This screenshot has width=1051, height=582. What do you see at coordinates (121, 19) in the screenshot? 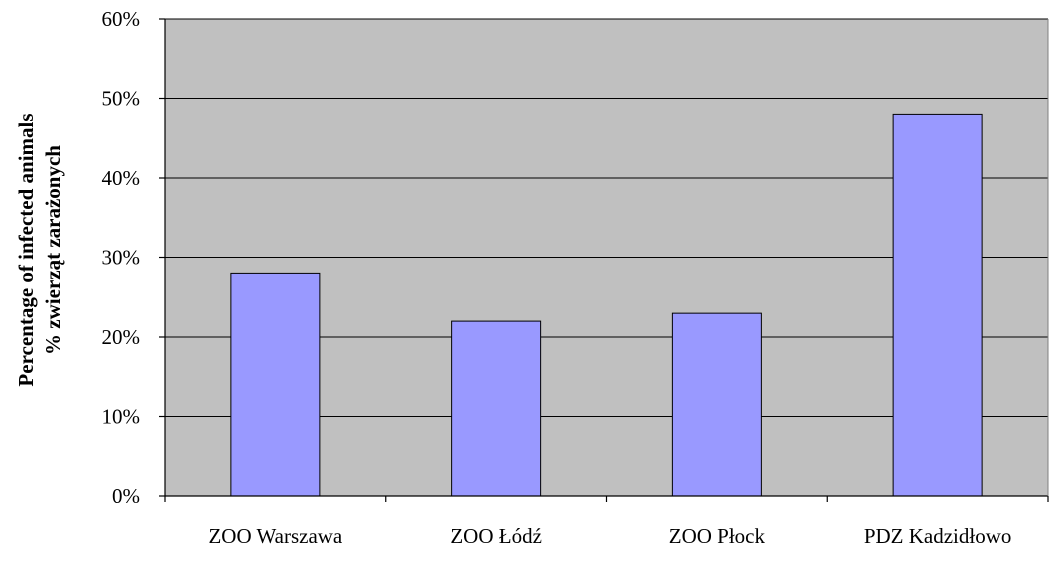
I see `y-tick-label-6: 60%` at bounding box center [121, 19].